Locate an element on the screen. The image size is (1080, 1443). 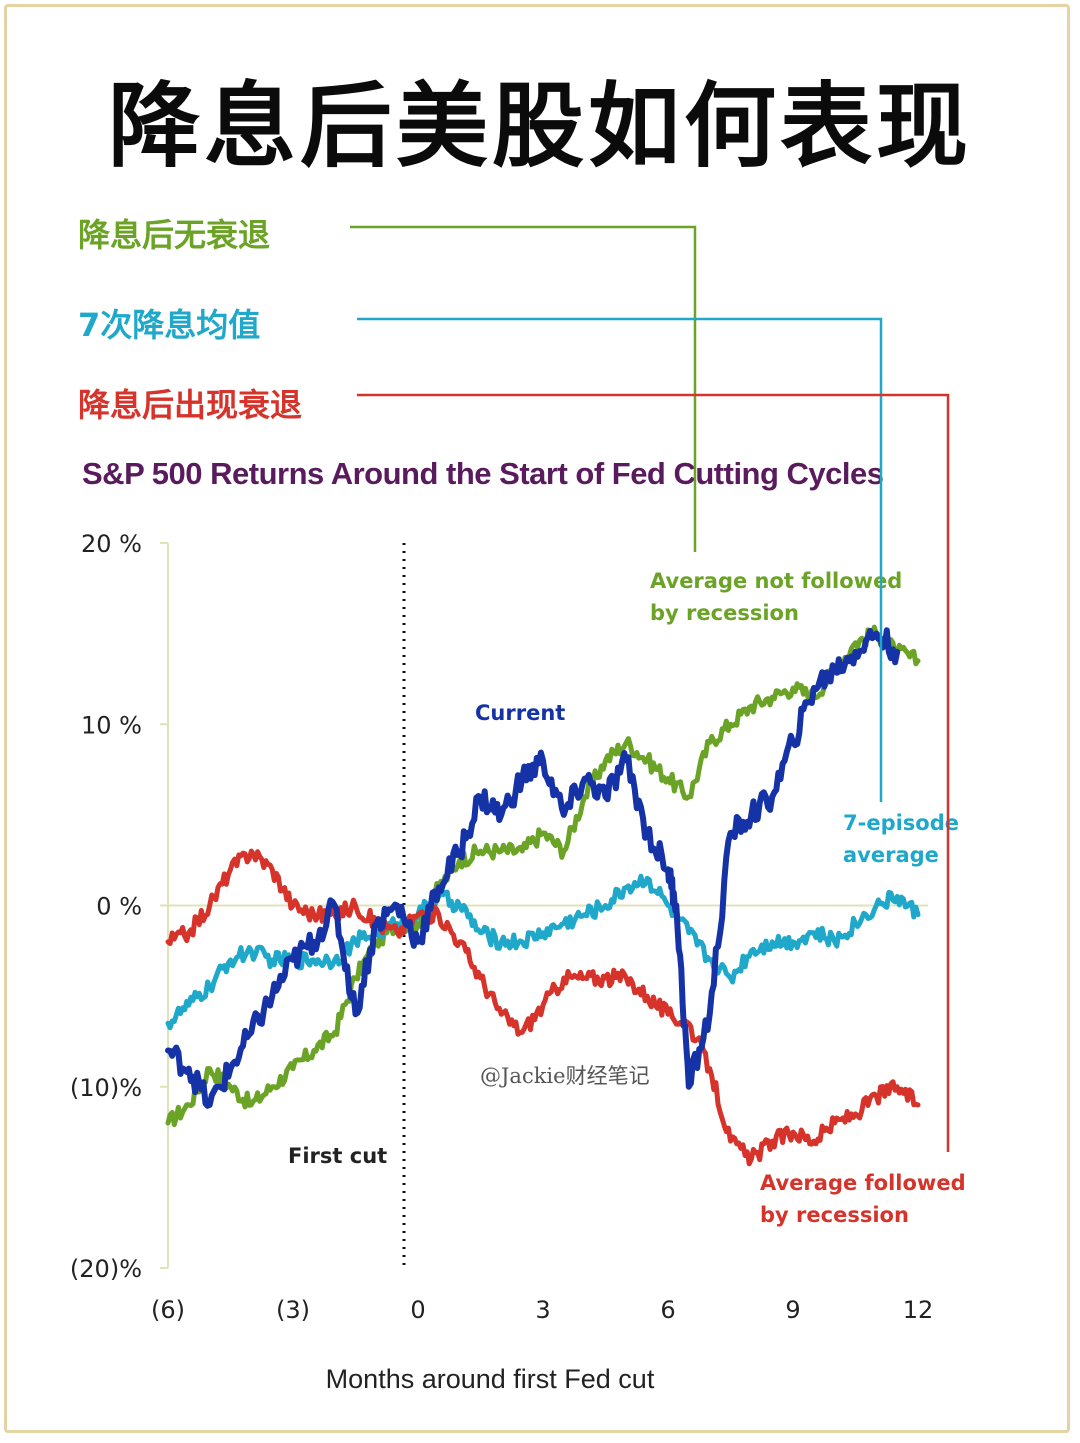
x-tick-label: 0 is located at coordinates (417, 1310).